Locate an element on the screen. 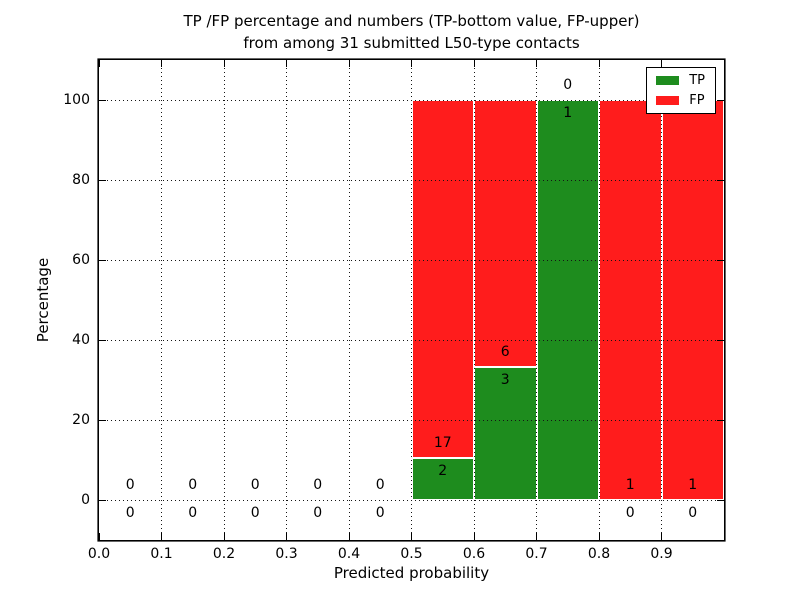 The height and width of the screenshot is (600, 800). y-tick-label: 60 is located at coordinates (81, 260).